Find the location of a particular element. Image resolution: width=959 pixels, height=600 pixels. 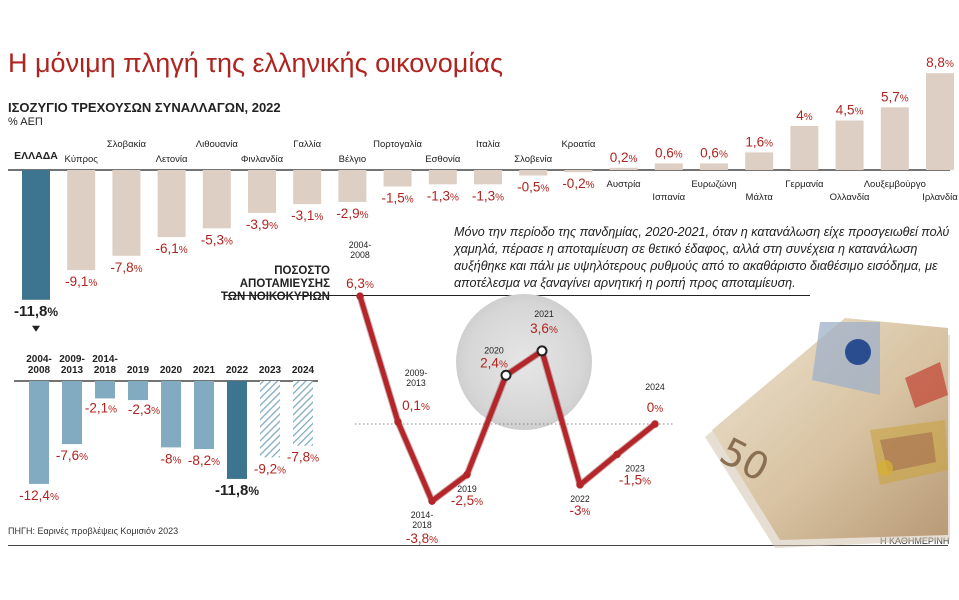

country-label: Λετονία is located at coordinates (172, 159).